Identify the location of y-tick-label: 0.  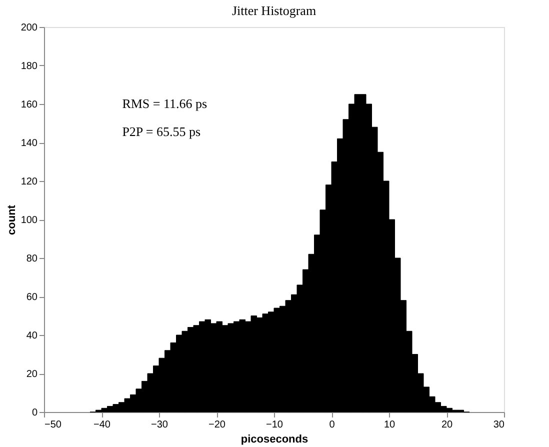
(35, 413).